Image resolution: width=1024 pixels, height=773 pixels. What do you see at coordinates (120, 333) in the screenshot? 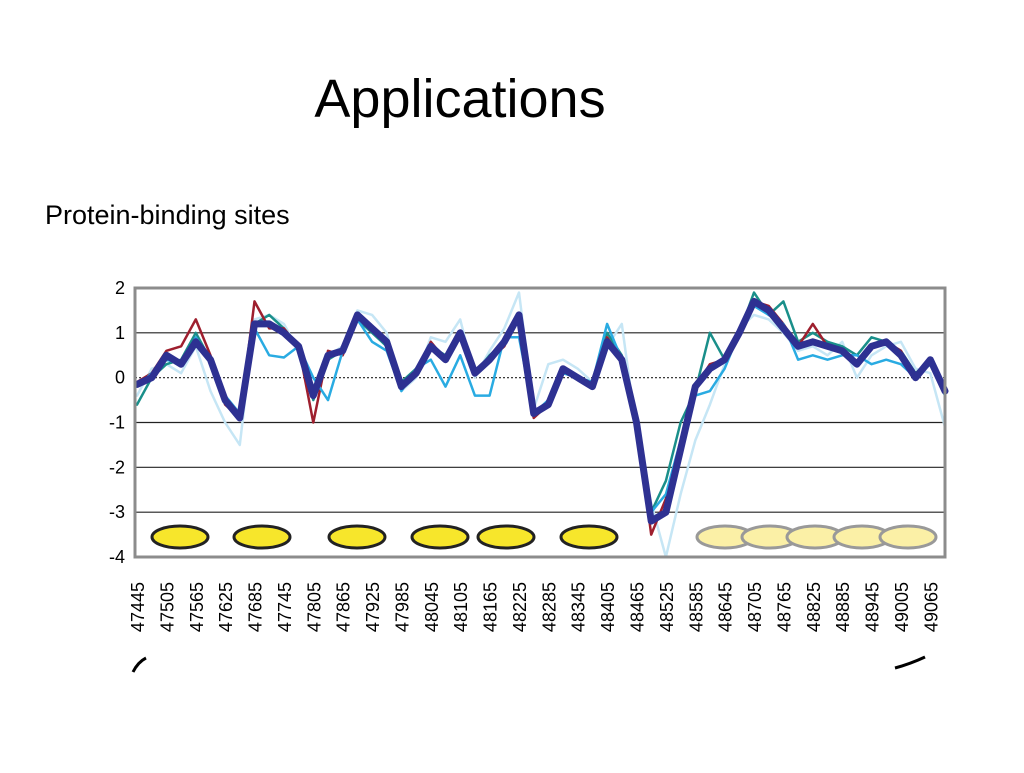
I see `y-tick-label: 1` at bounding box center [120, 333].